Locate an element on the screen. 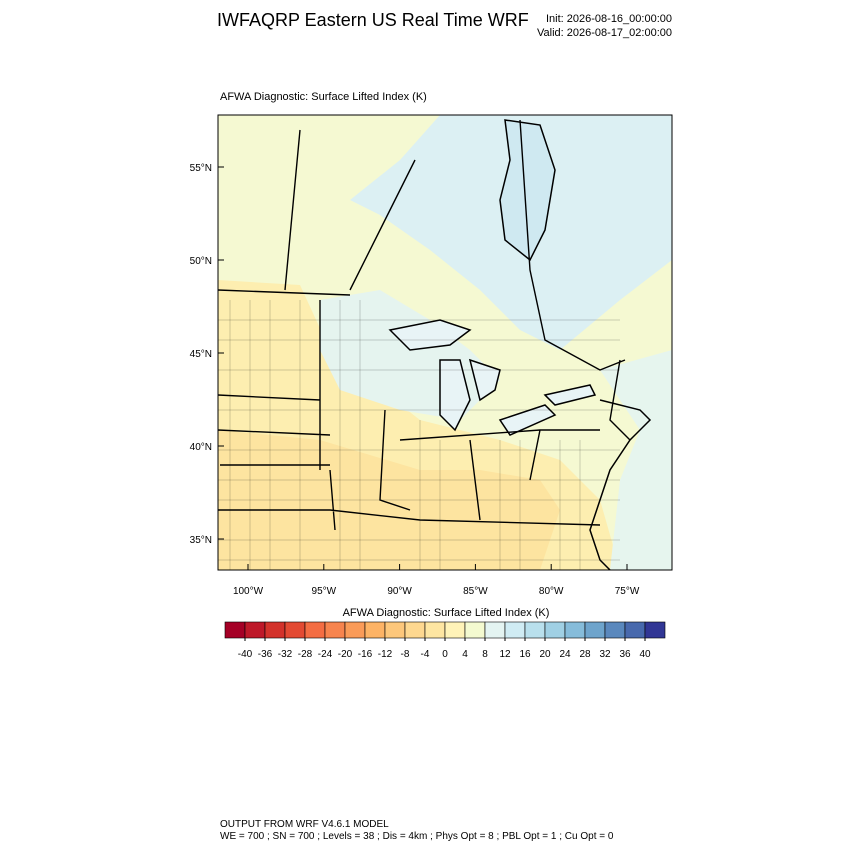  footer-line: OUTPUT FROM WRF V4.6.1 MODEL is located at coordinates (304, 824).